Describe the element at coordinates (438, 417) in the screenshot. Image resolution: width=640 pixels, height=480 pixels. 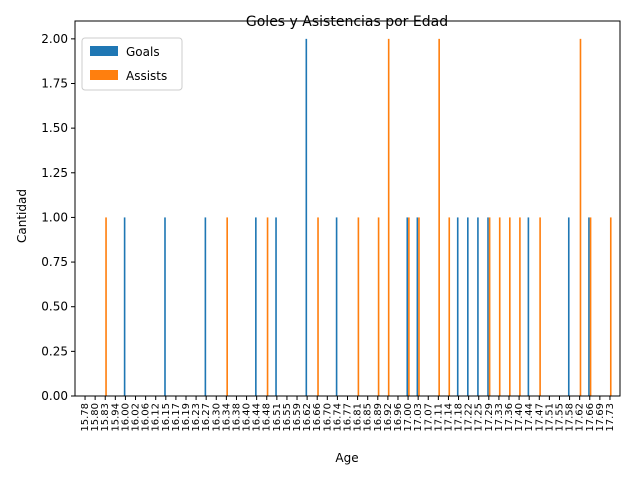
I see `x-tick-label: 17.11` at that location.